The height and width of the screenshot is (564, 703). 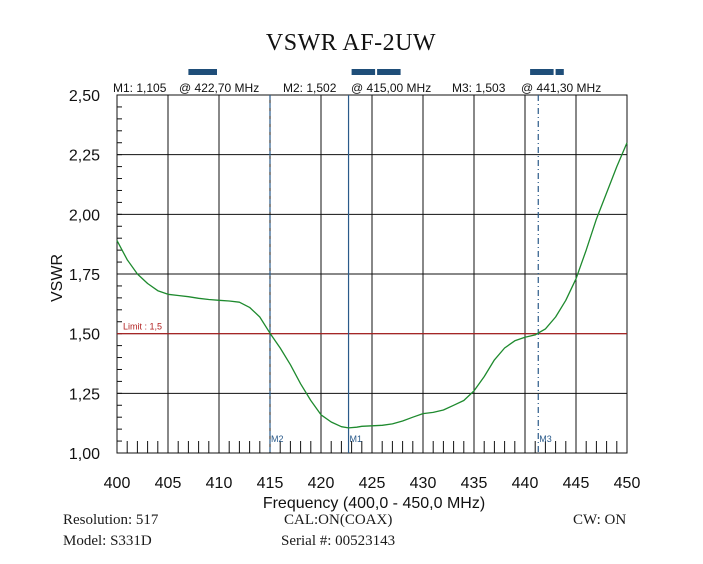 What do you see at coordinates (576, 483) in the screenshot?
I see `x-tick-label: 445` at bounding box center [576, 483].